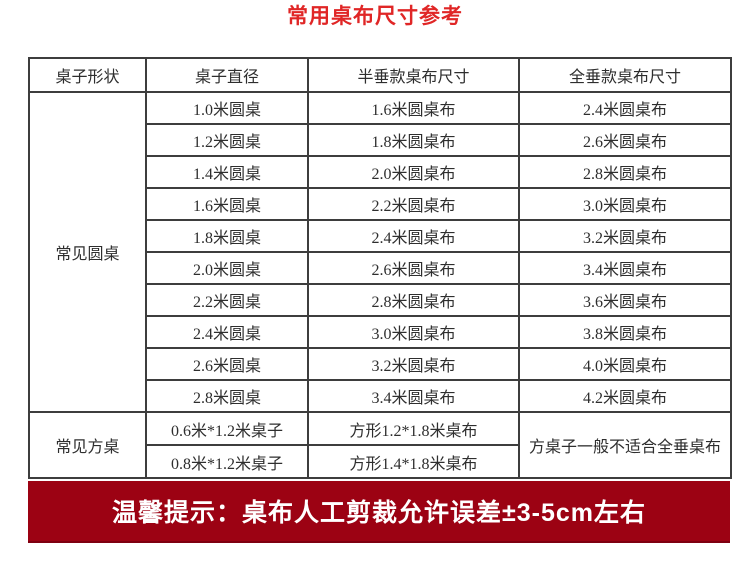 The width and height of the screenshot is (750, 576). Describe the element at coordinates (375, 16) in the screenshot. I see `page-title: 常用桌布尺寸参考` at that location.